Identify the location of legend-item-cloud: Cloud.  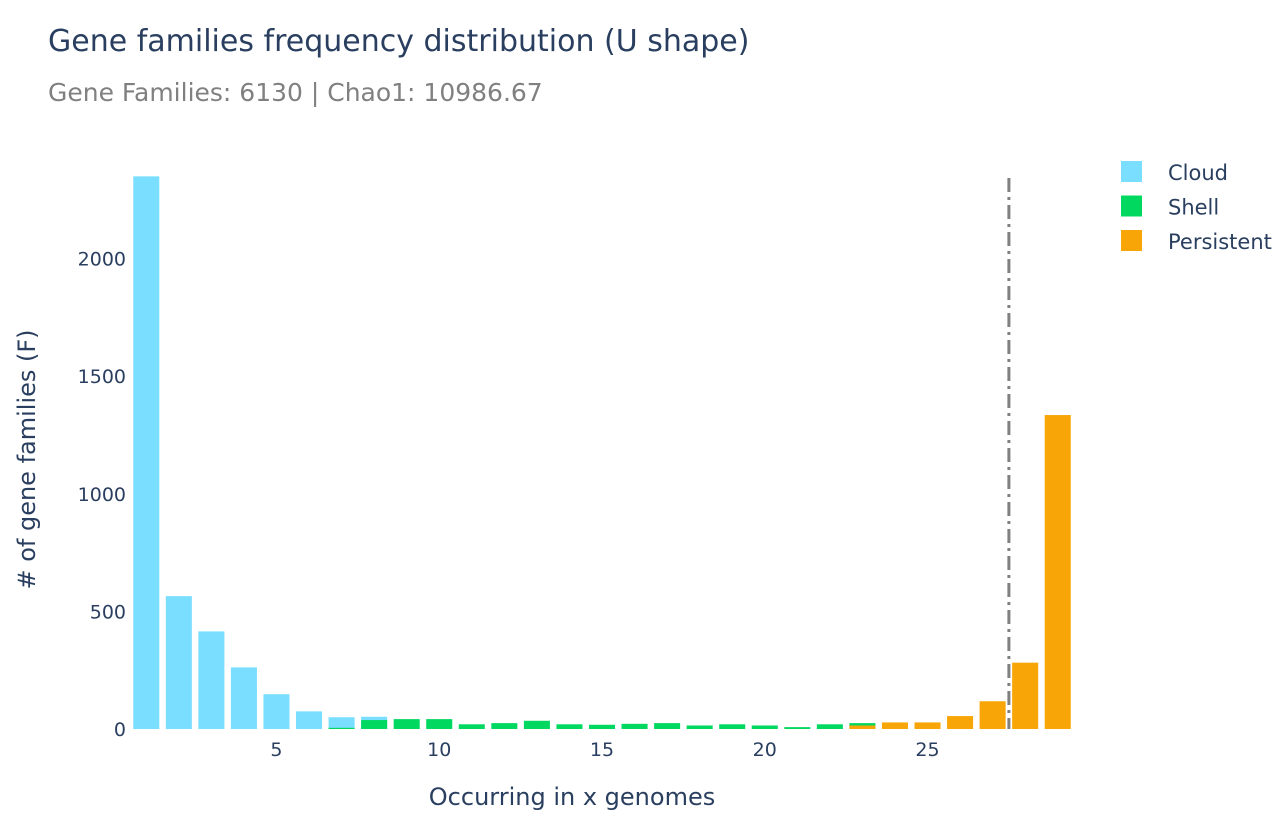
(1174, 173).